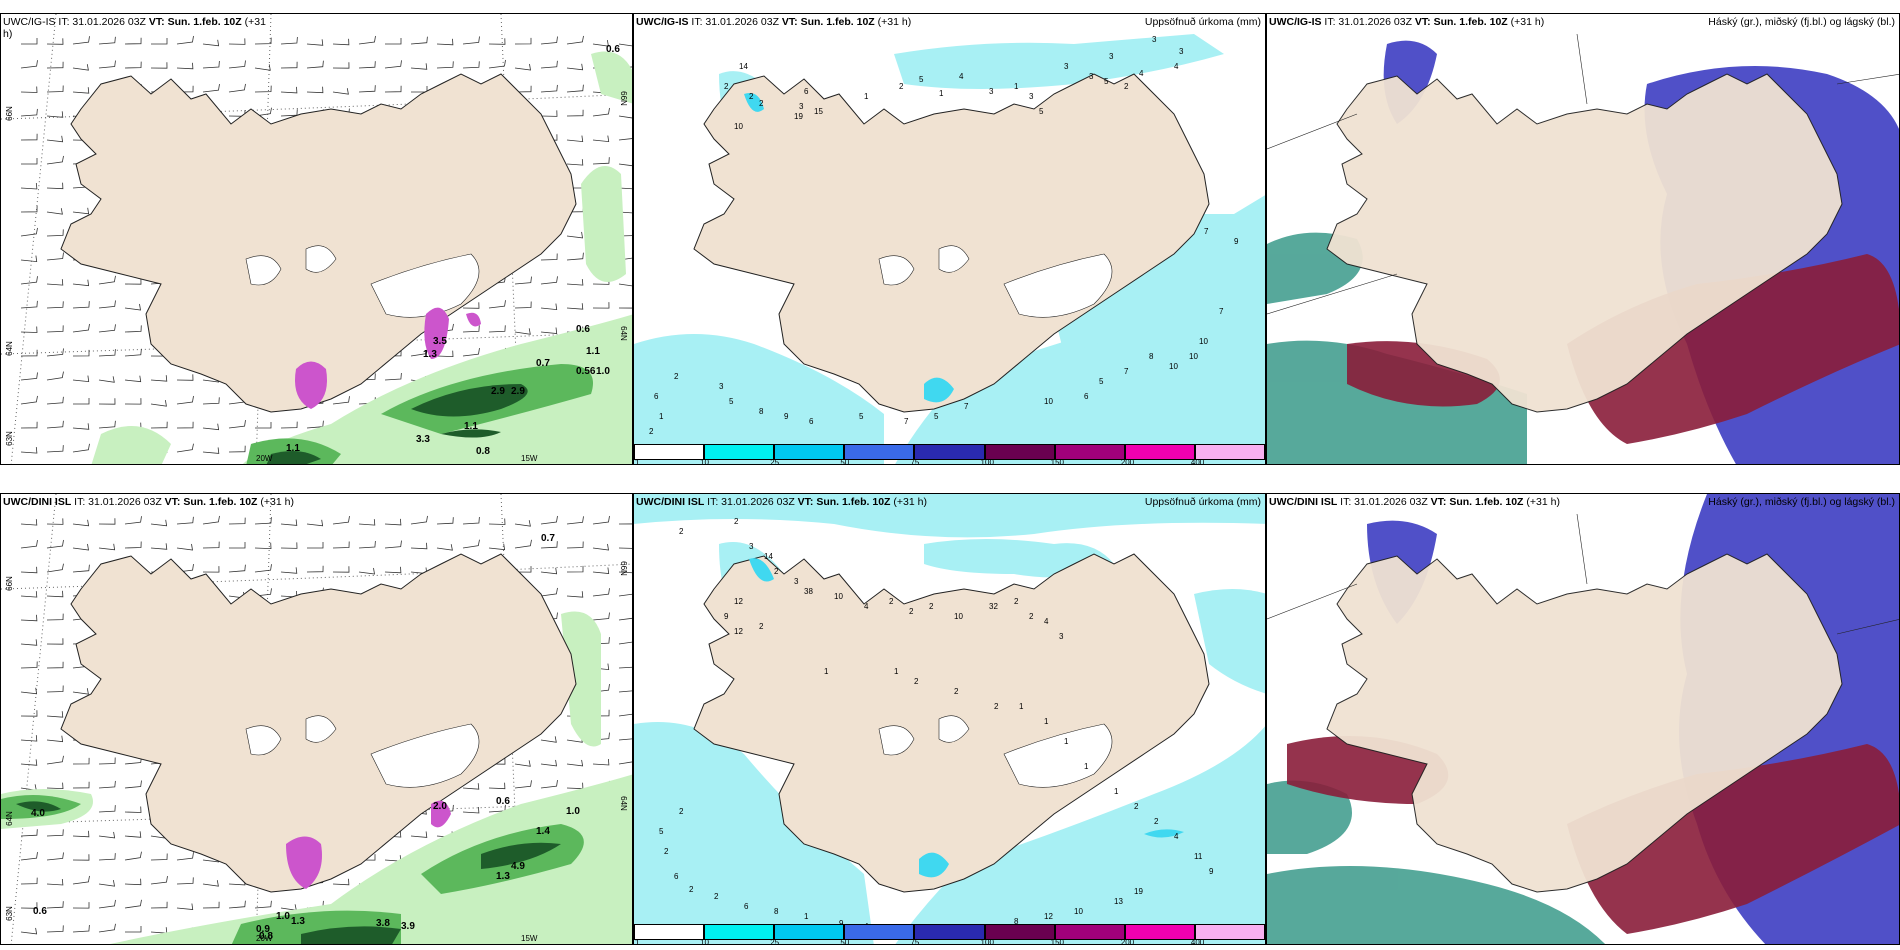  Describe the element at coordinates (37, 502) in the screenshot. I see `title-model-it: UWC/DINI ISL` at that location.